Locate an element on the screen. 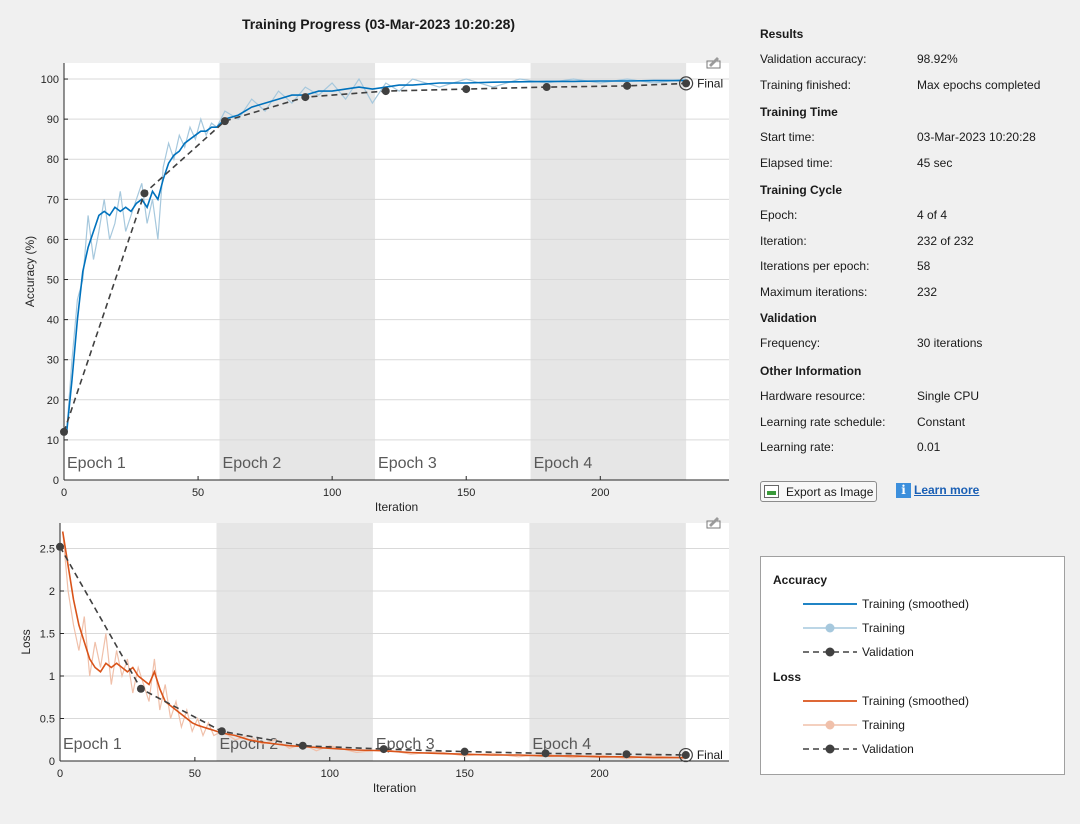  y-tick-label: 10 is located at coordinates (53, 441).